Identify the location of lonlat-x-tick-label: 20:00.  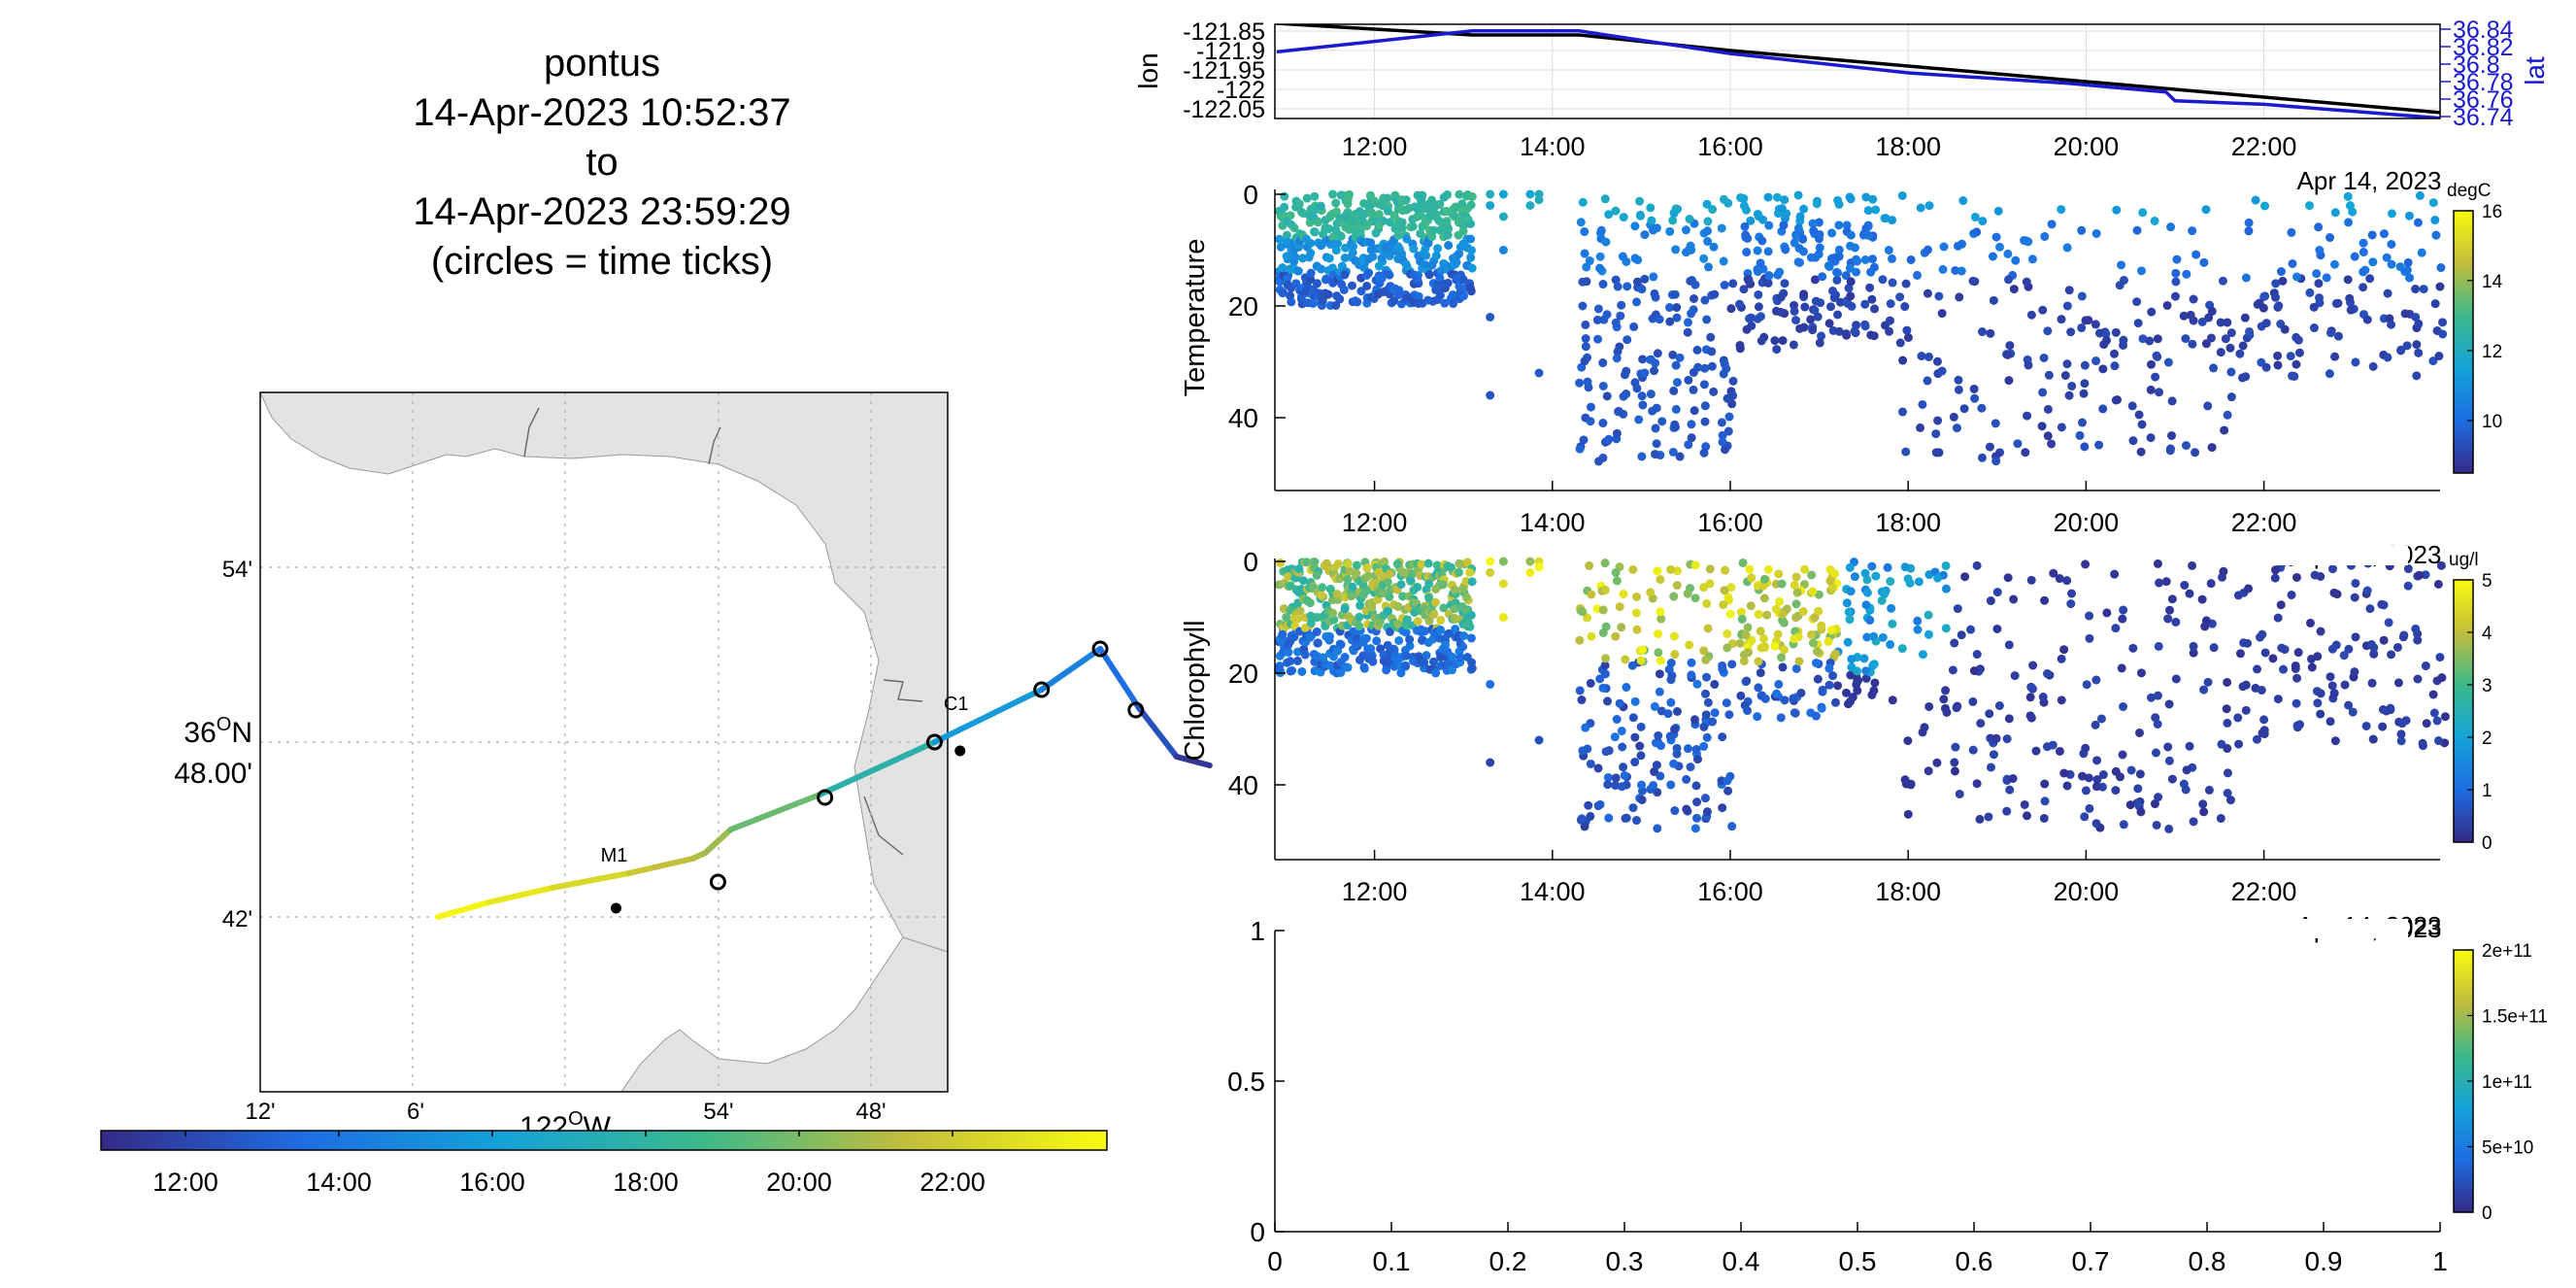
(2087, 146).